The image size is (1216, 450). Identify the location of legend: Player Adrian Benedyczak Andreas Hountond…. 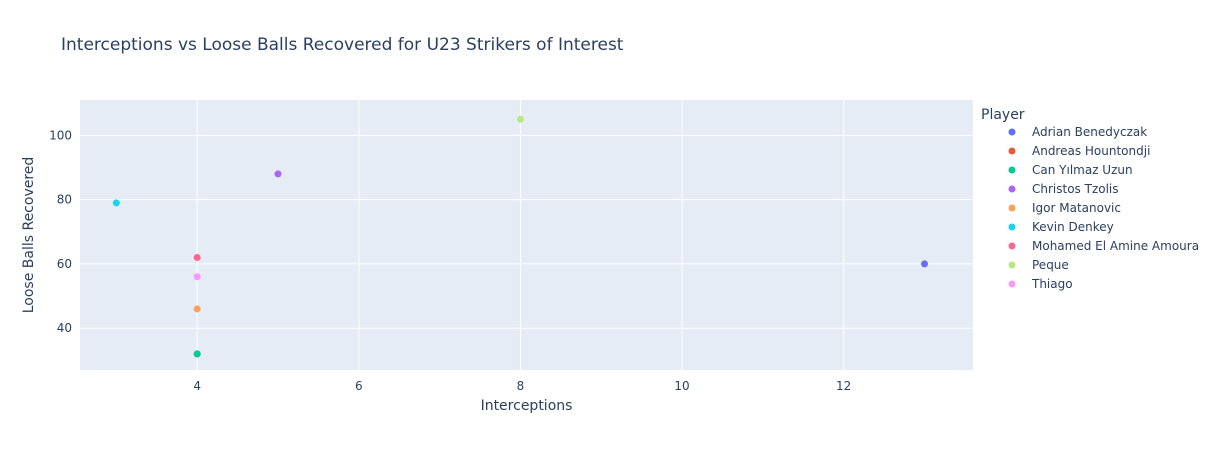
(1090, 199).